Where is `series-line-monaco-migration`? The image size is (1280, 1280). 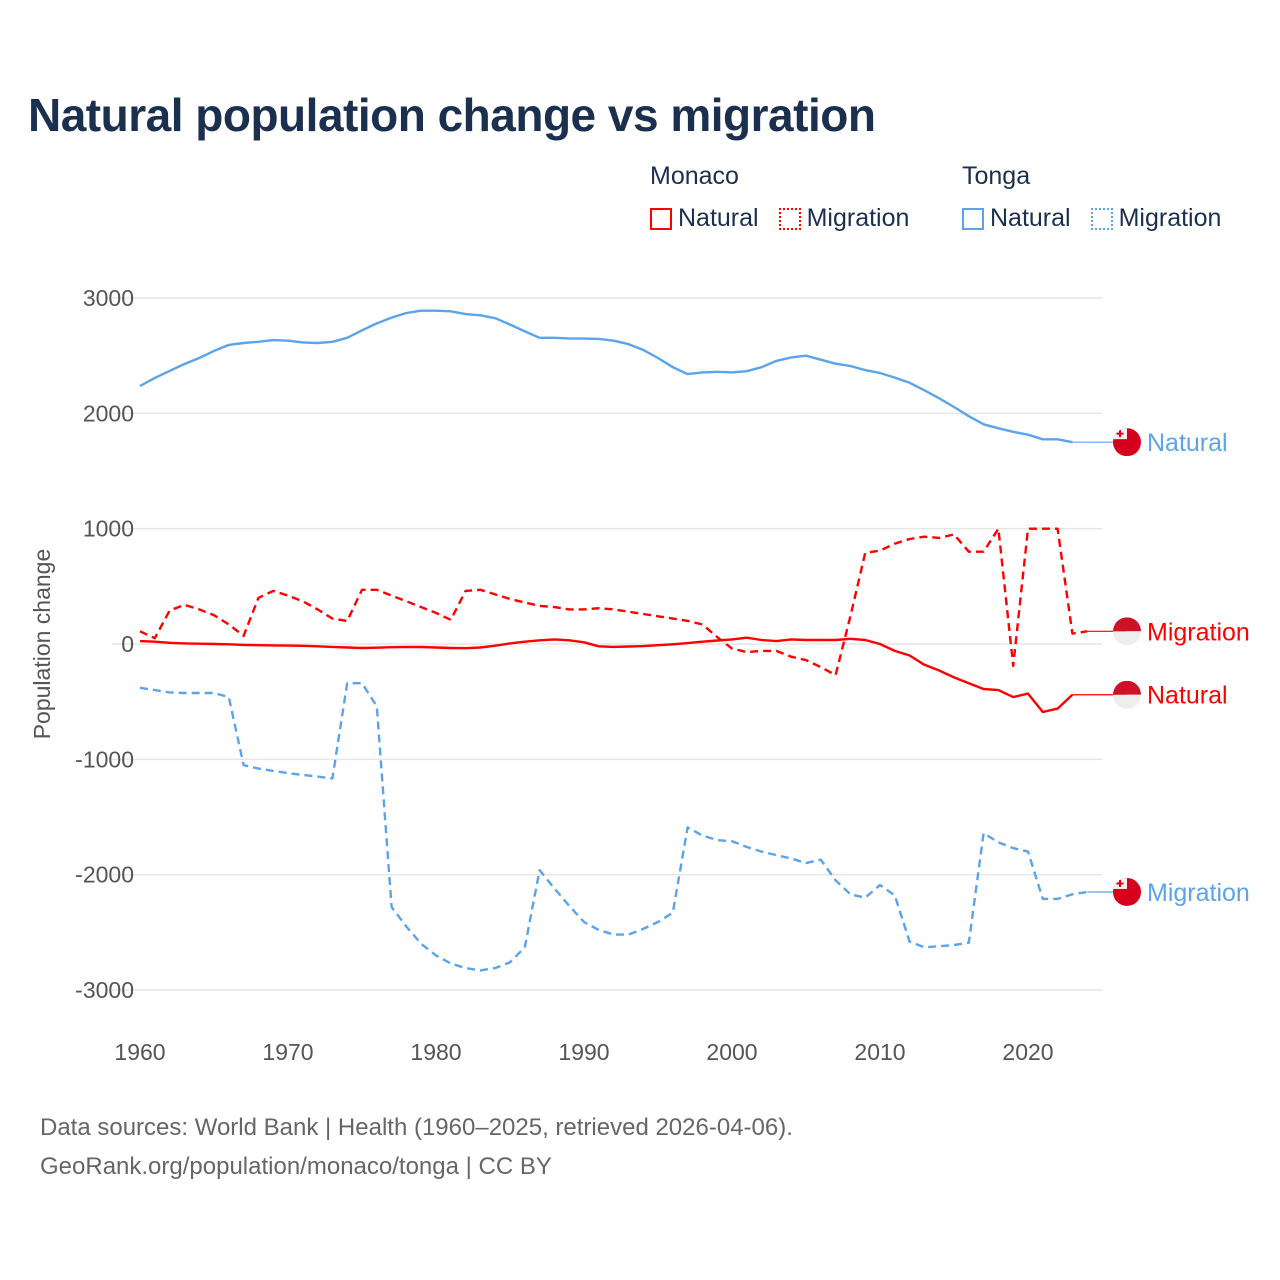 series-line-monaco-migration is located at coordinates (613, 602).